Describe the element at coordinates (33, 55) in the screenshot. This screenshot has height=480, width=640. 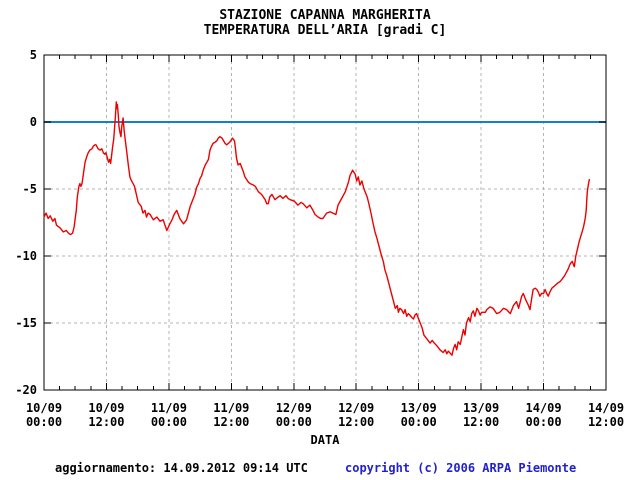
I see `y-tick-label: 5` at that location.